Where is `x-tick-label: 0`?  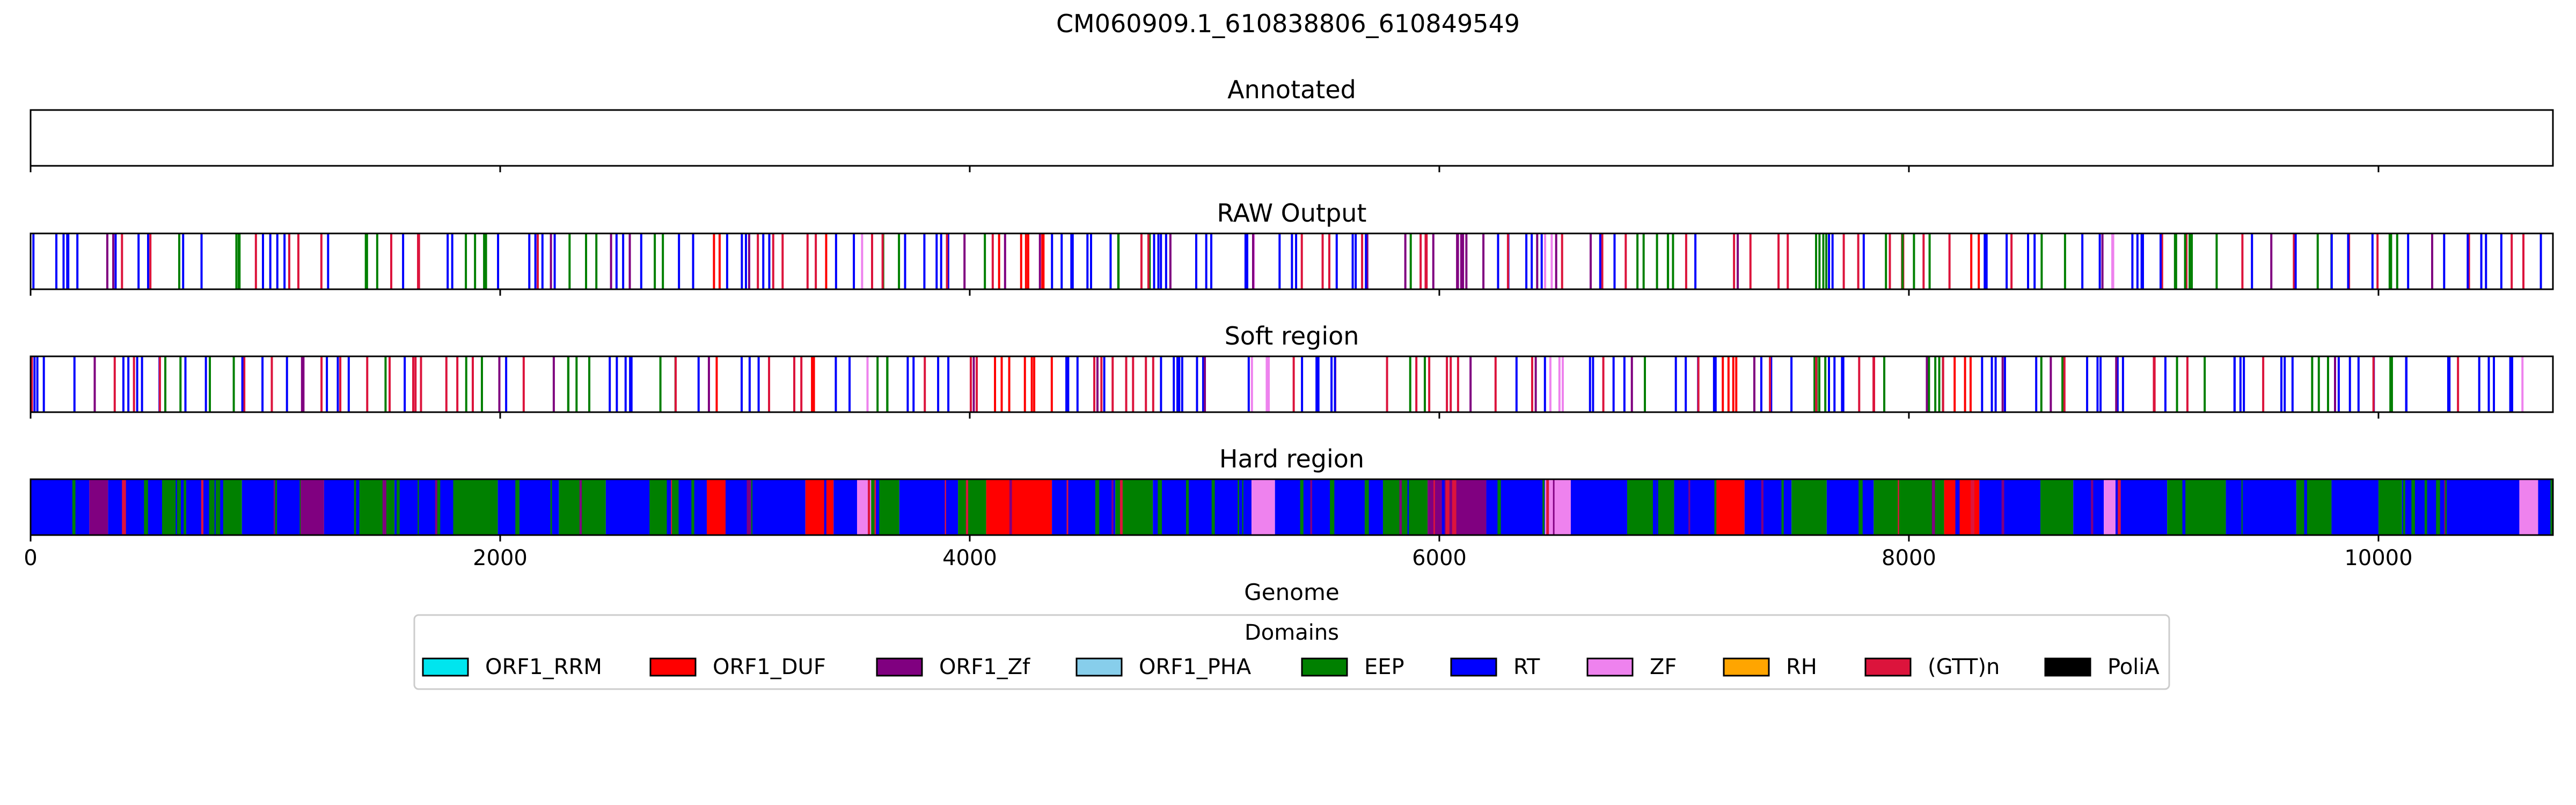 x-tick-label: 0 is located at coordinates (30, 558).